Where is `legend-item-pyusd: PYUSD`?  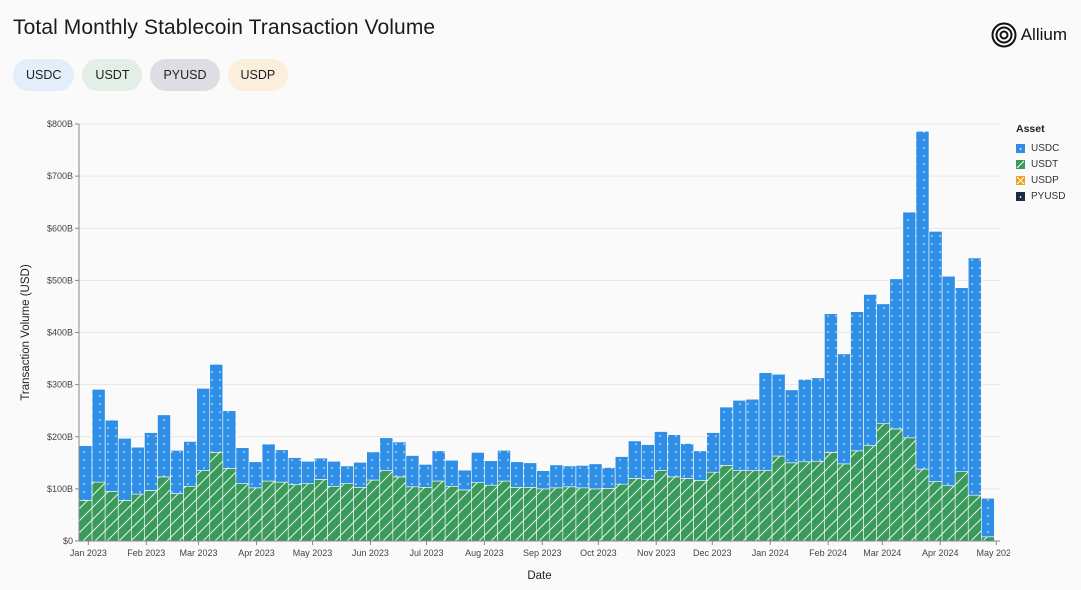 legend-item-pyusd: PYUSD is located at coordinates (1040, 196).